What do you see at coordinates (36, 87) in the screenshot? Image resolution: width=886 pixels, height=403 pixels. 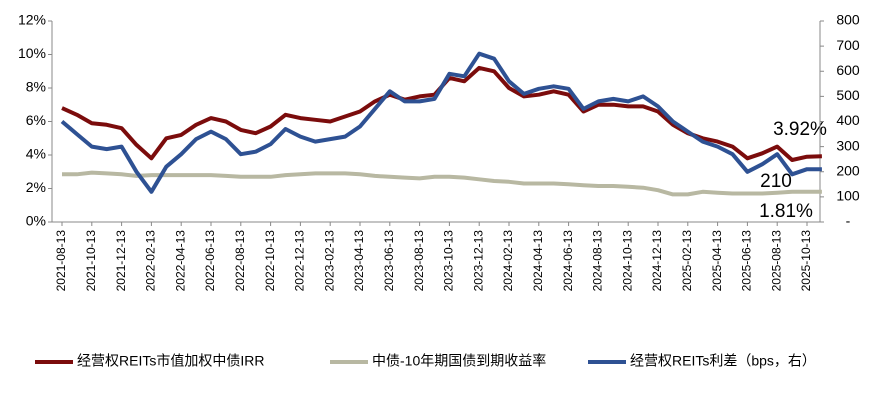 I see `y-tick-label: 8%` at bounding box center [36, 87].